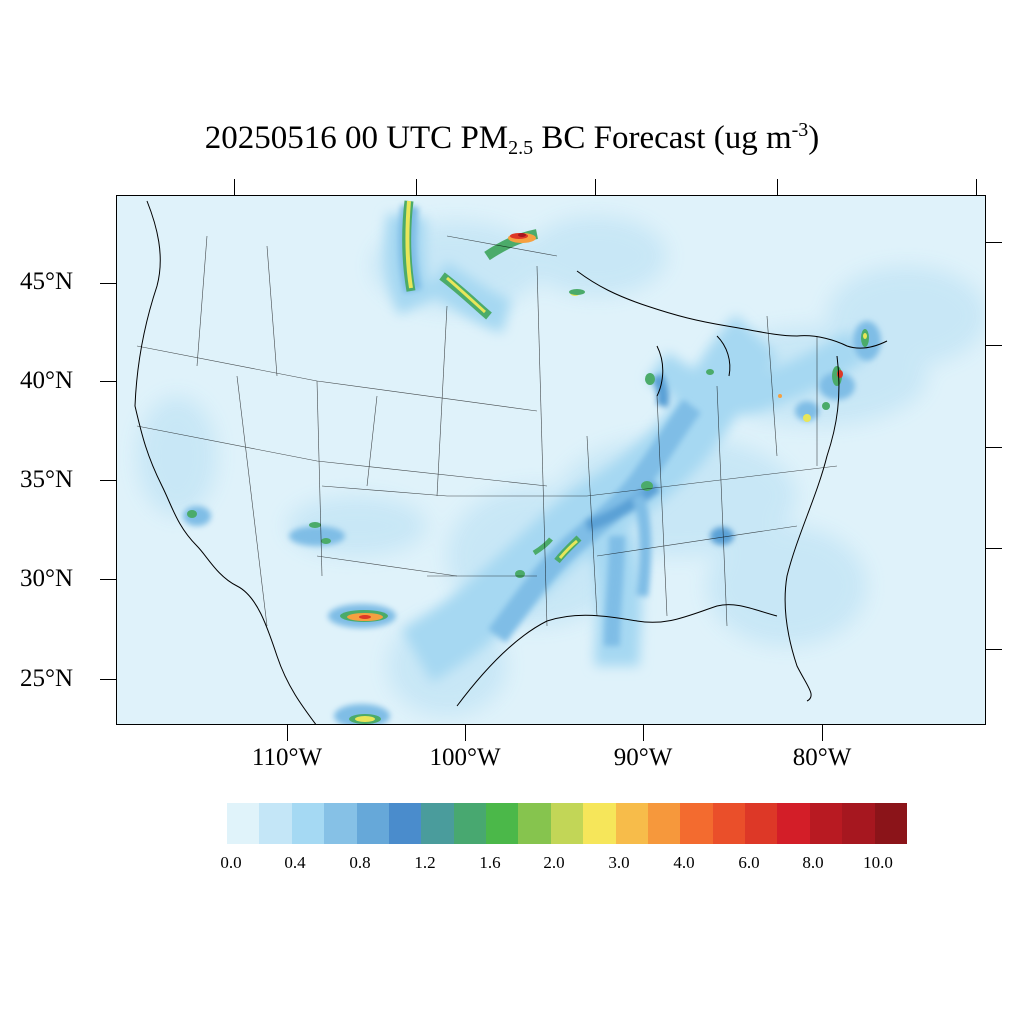  I want to click on colorbar-label: 3.0, so click(619, 862).